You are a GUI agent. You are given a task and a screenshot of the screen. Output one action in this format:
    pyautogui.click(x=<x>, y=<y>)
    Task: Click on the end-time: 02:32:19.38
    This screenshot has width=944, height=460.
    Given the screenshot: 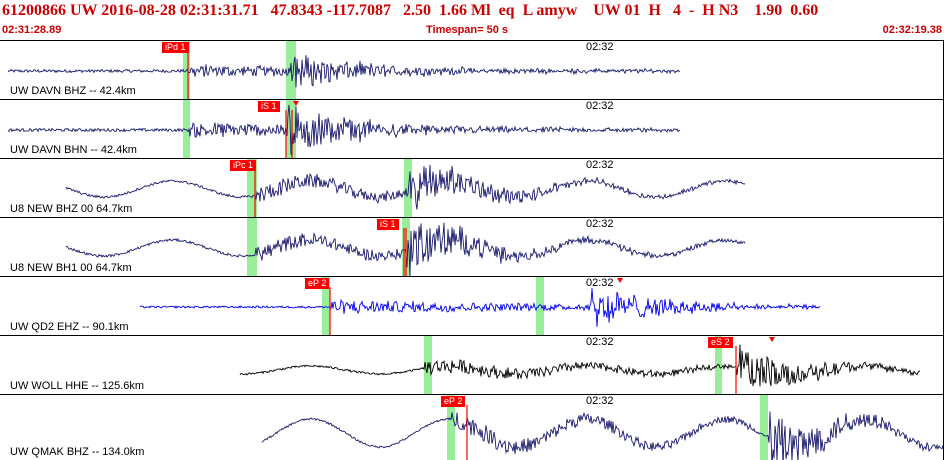 What is the action you would take?
    pyautogui.click(x=912, y=30)
    